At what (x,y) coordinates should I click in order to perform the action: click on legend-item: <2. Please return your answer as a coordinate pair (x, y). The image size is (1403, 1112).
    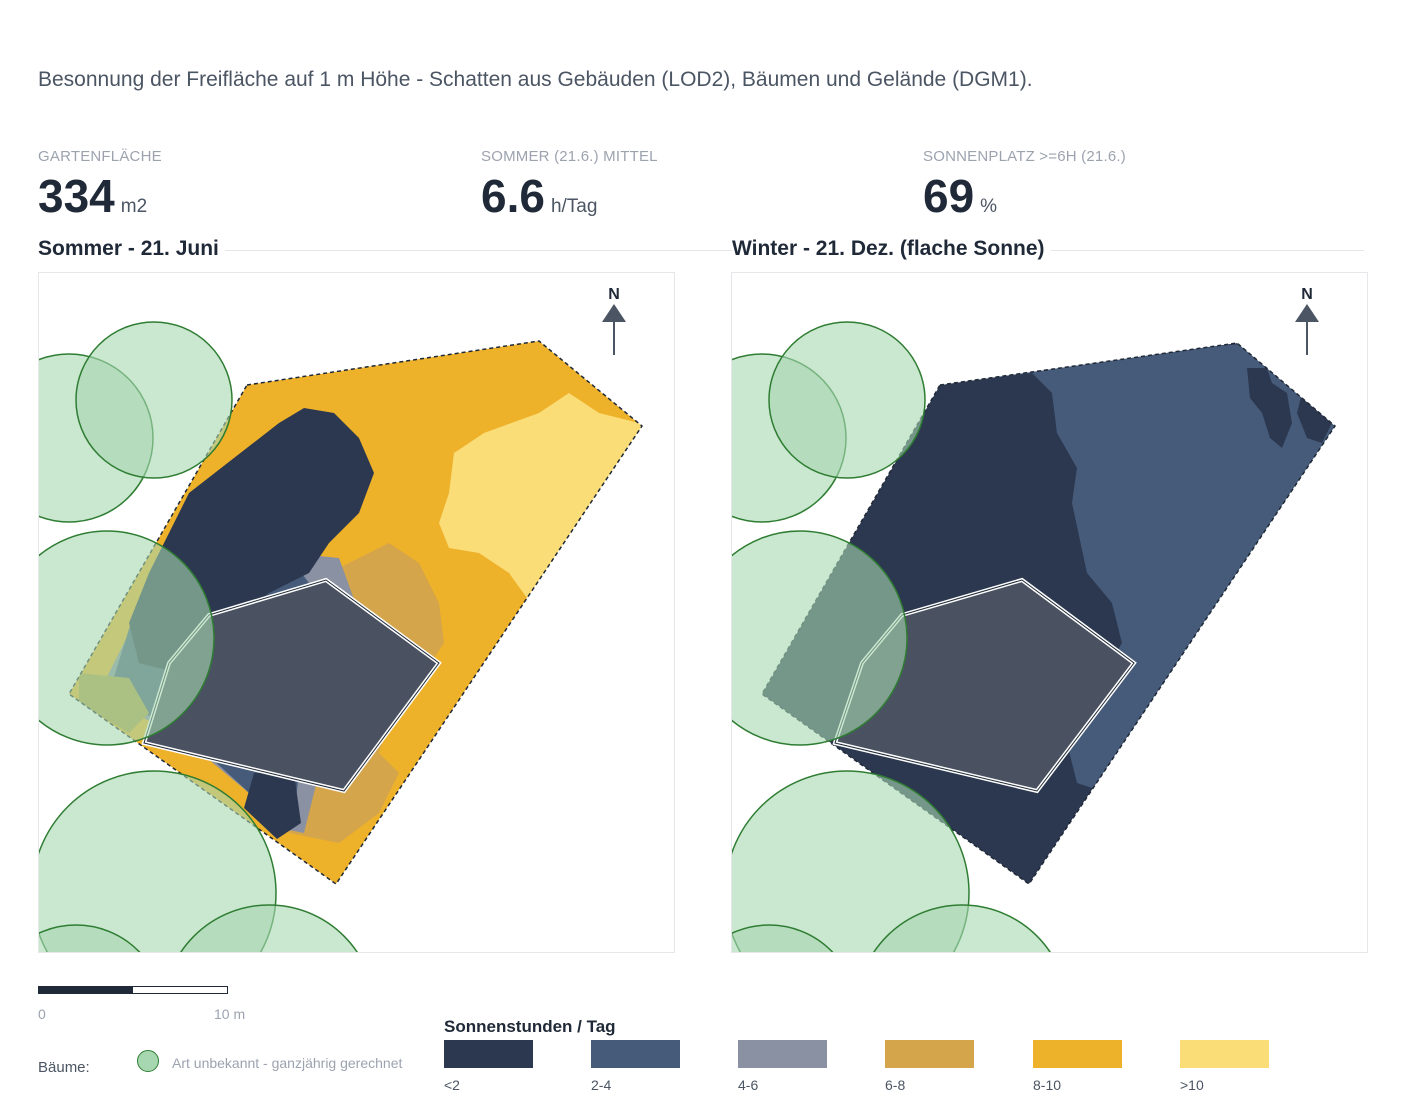
    Looking at the image, I should click on (488, 1066).